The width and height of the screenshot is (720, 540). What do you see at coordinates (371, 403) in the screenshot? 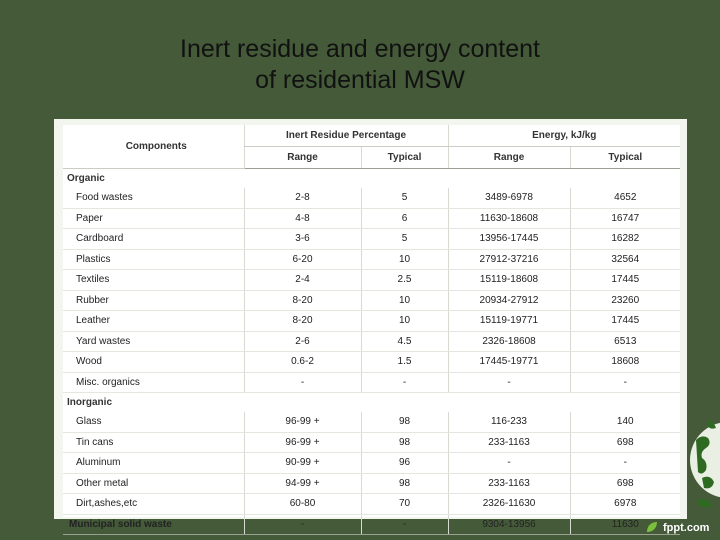
I see `inorganic-section-row: Inorganic` at bounding box center [371, 403].